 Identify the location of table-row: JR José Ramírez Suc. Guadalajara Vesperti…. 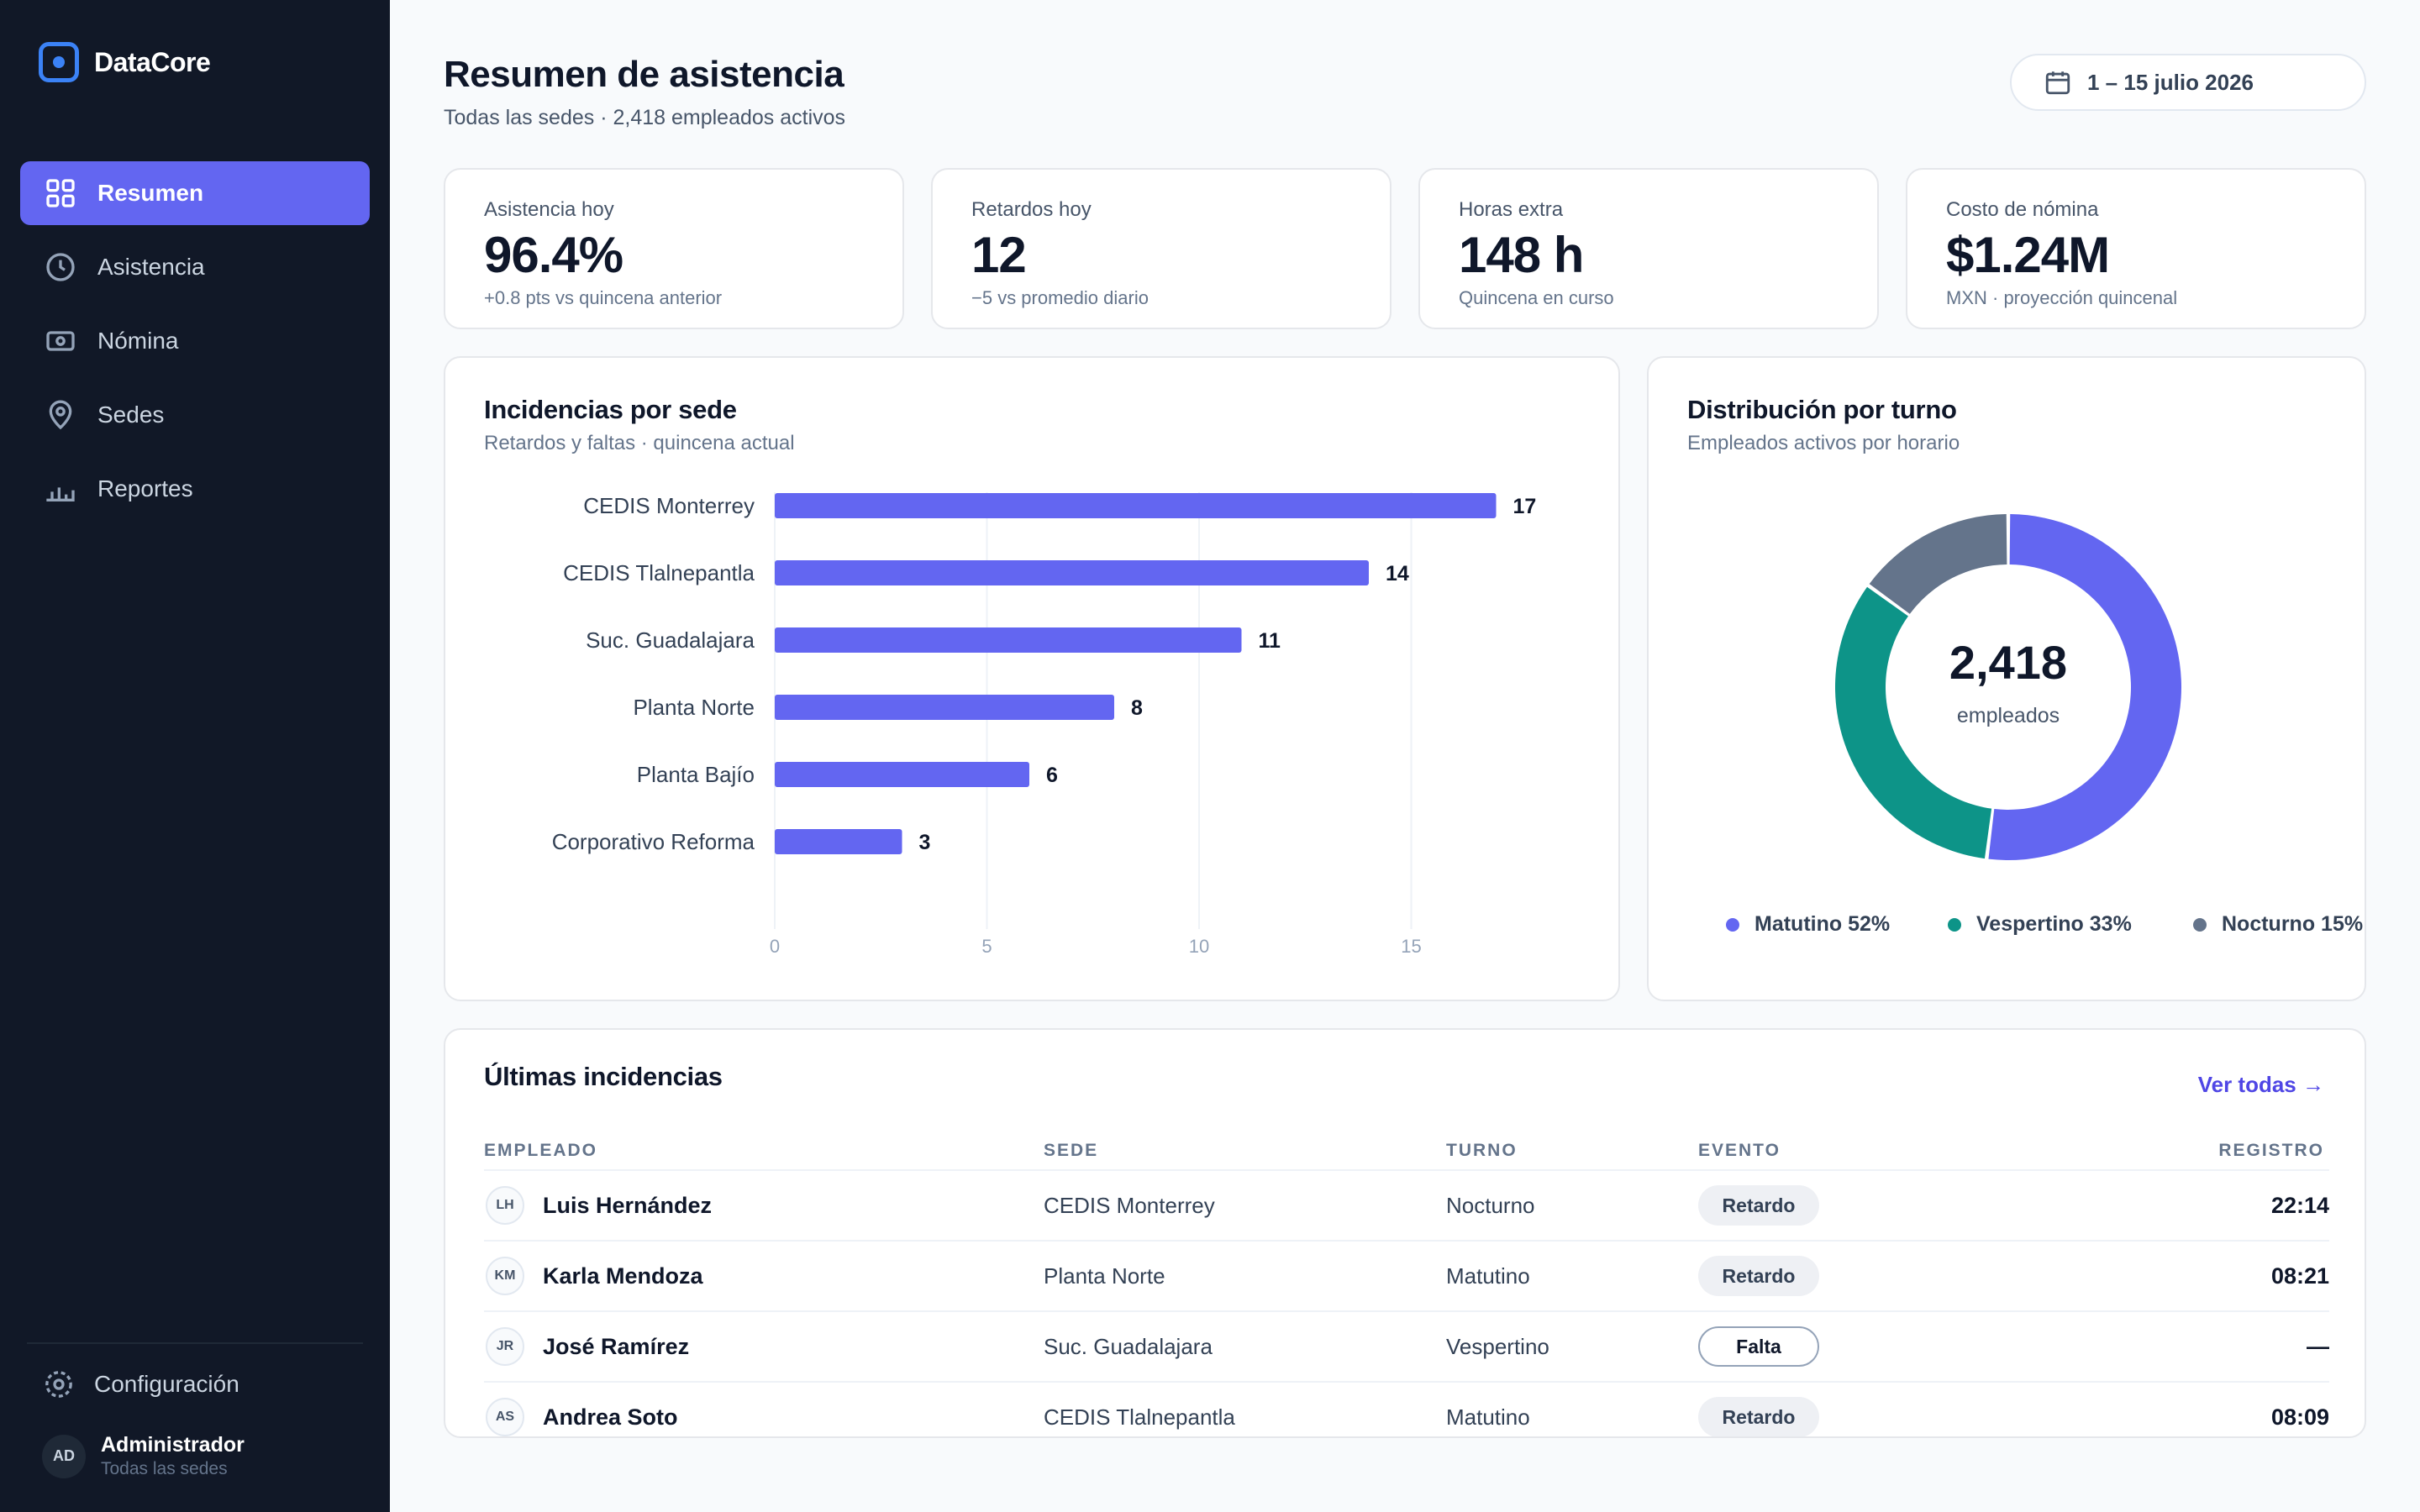
(1407, 1345).